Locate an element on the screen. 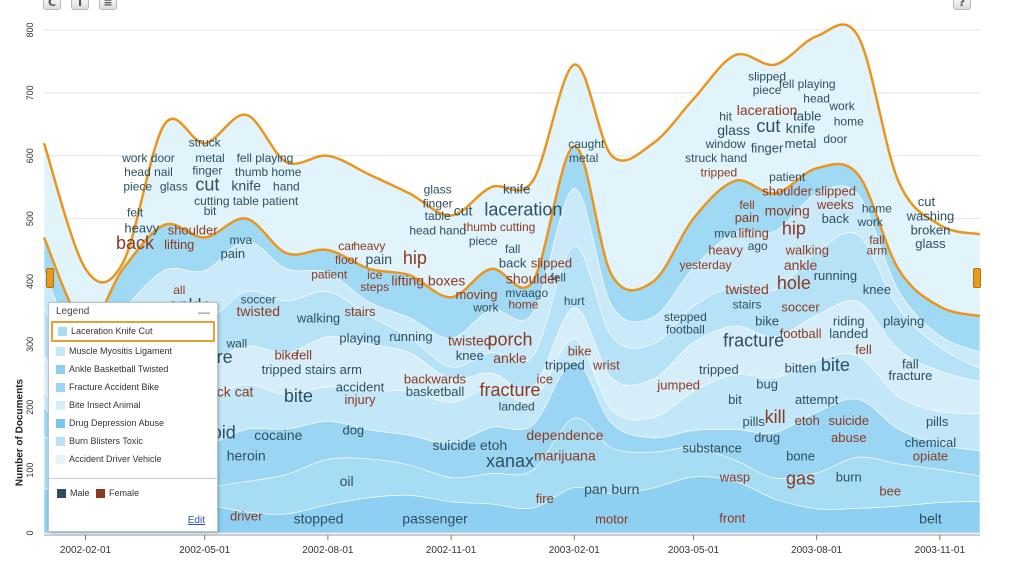 The width and height of the screenshot is (1010, 566). keyword-label: back is located at coordinates (836, 218).